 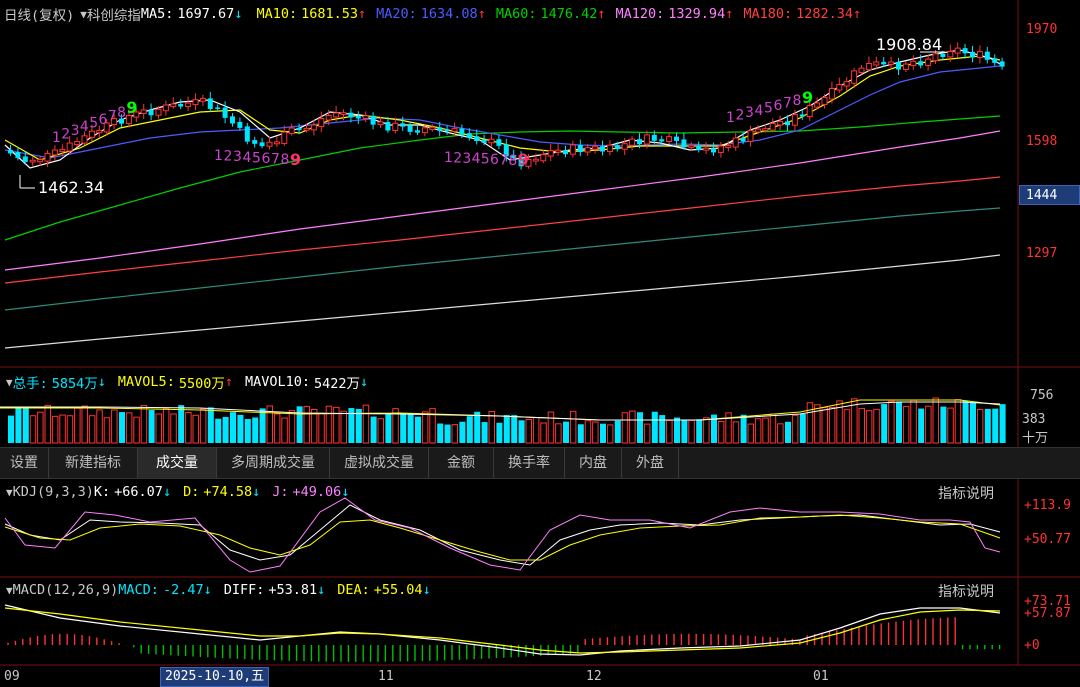 I want to click on time-axis-label: 01, so click(x=821, y=676).